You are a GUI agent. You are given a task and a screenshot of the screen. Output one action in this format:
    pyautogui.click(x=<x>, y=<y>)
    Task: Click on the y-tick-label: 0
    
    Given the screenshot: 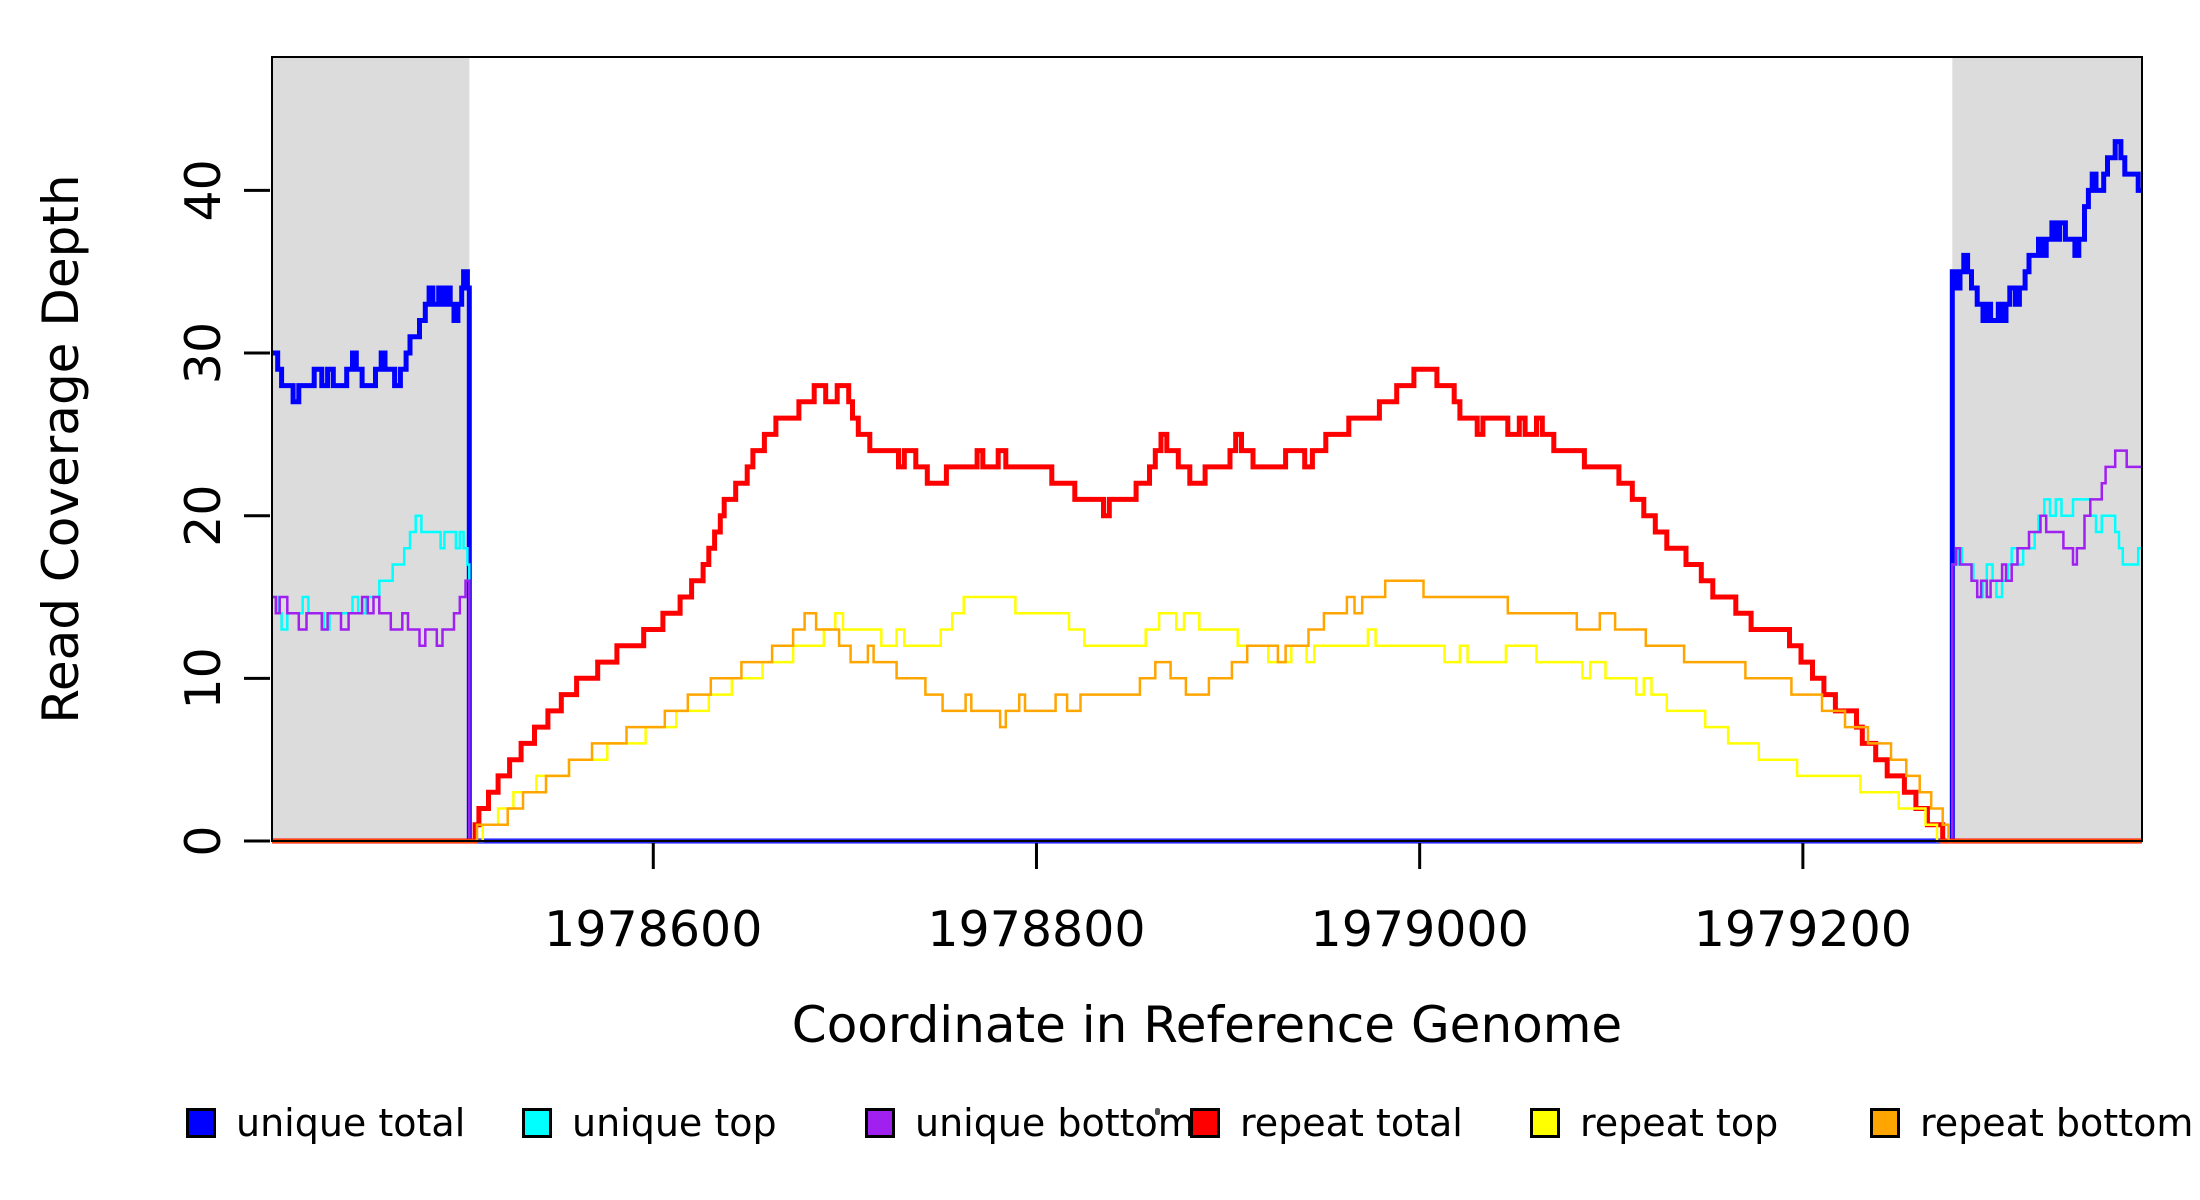 What is the action you would take?
    pyautogui.click(x=203, y=840)
    